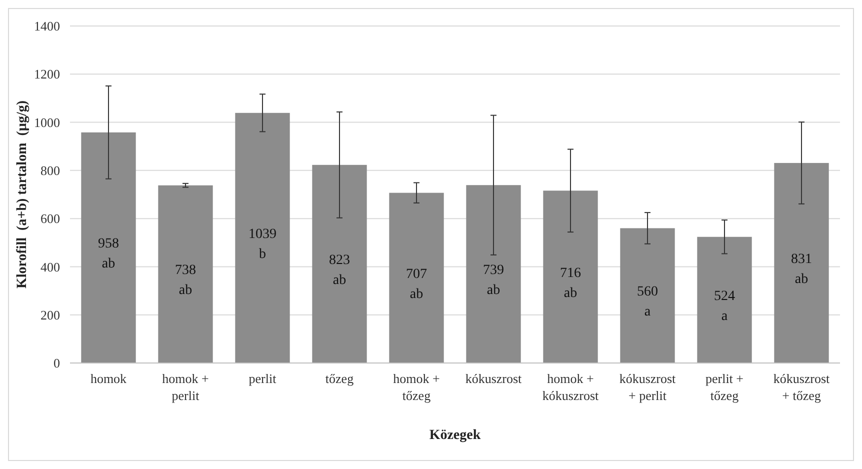 Image resolution: width=862 pixels, height=469 pixels. What do you see at coordinates (570, 283) in the screenshot?
I see `data-label: 716 ab` at bounding box center [570, 283].